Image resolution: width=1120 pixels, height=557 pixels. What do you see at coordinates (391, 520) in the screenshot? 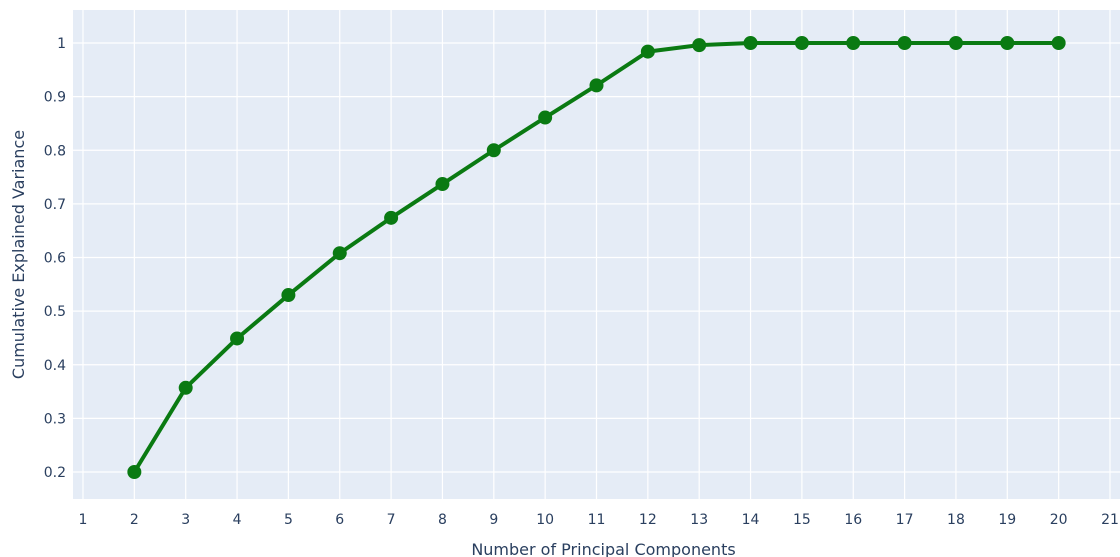
I see `x-tick-label: 7` at bounding box center [391, 520].